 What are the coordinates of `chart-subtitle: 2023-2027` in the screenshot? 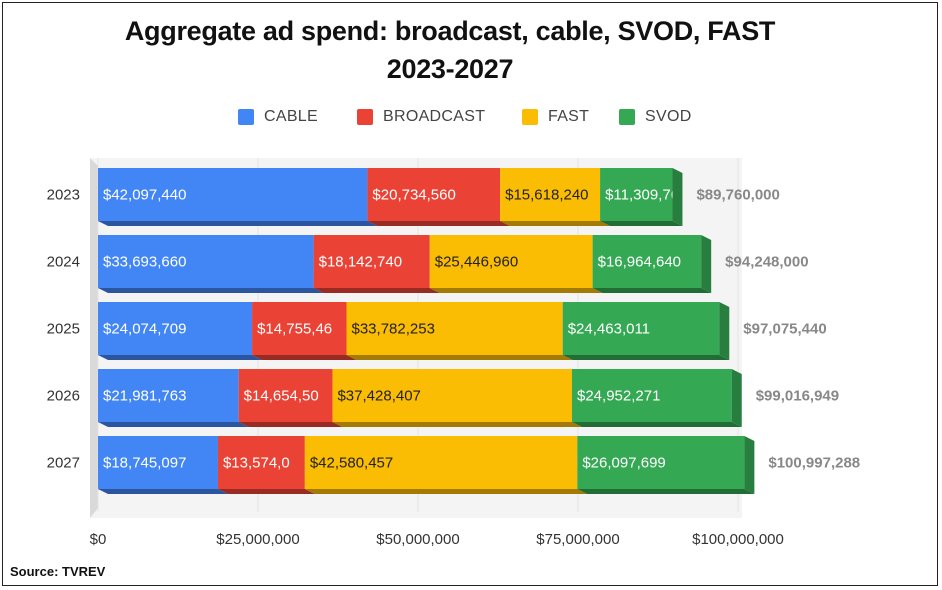 It's located at (450, 69).